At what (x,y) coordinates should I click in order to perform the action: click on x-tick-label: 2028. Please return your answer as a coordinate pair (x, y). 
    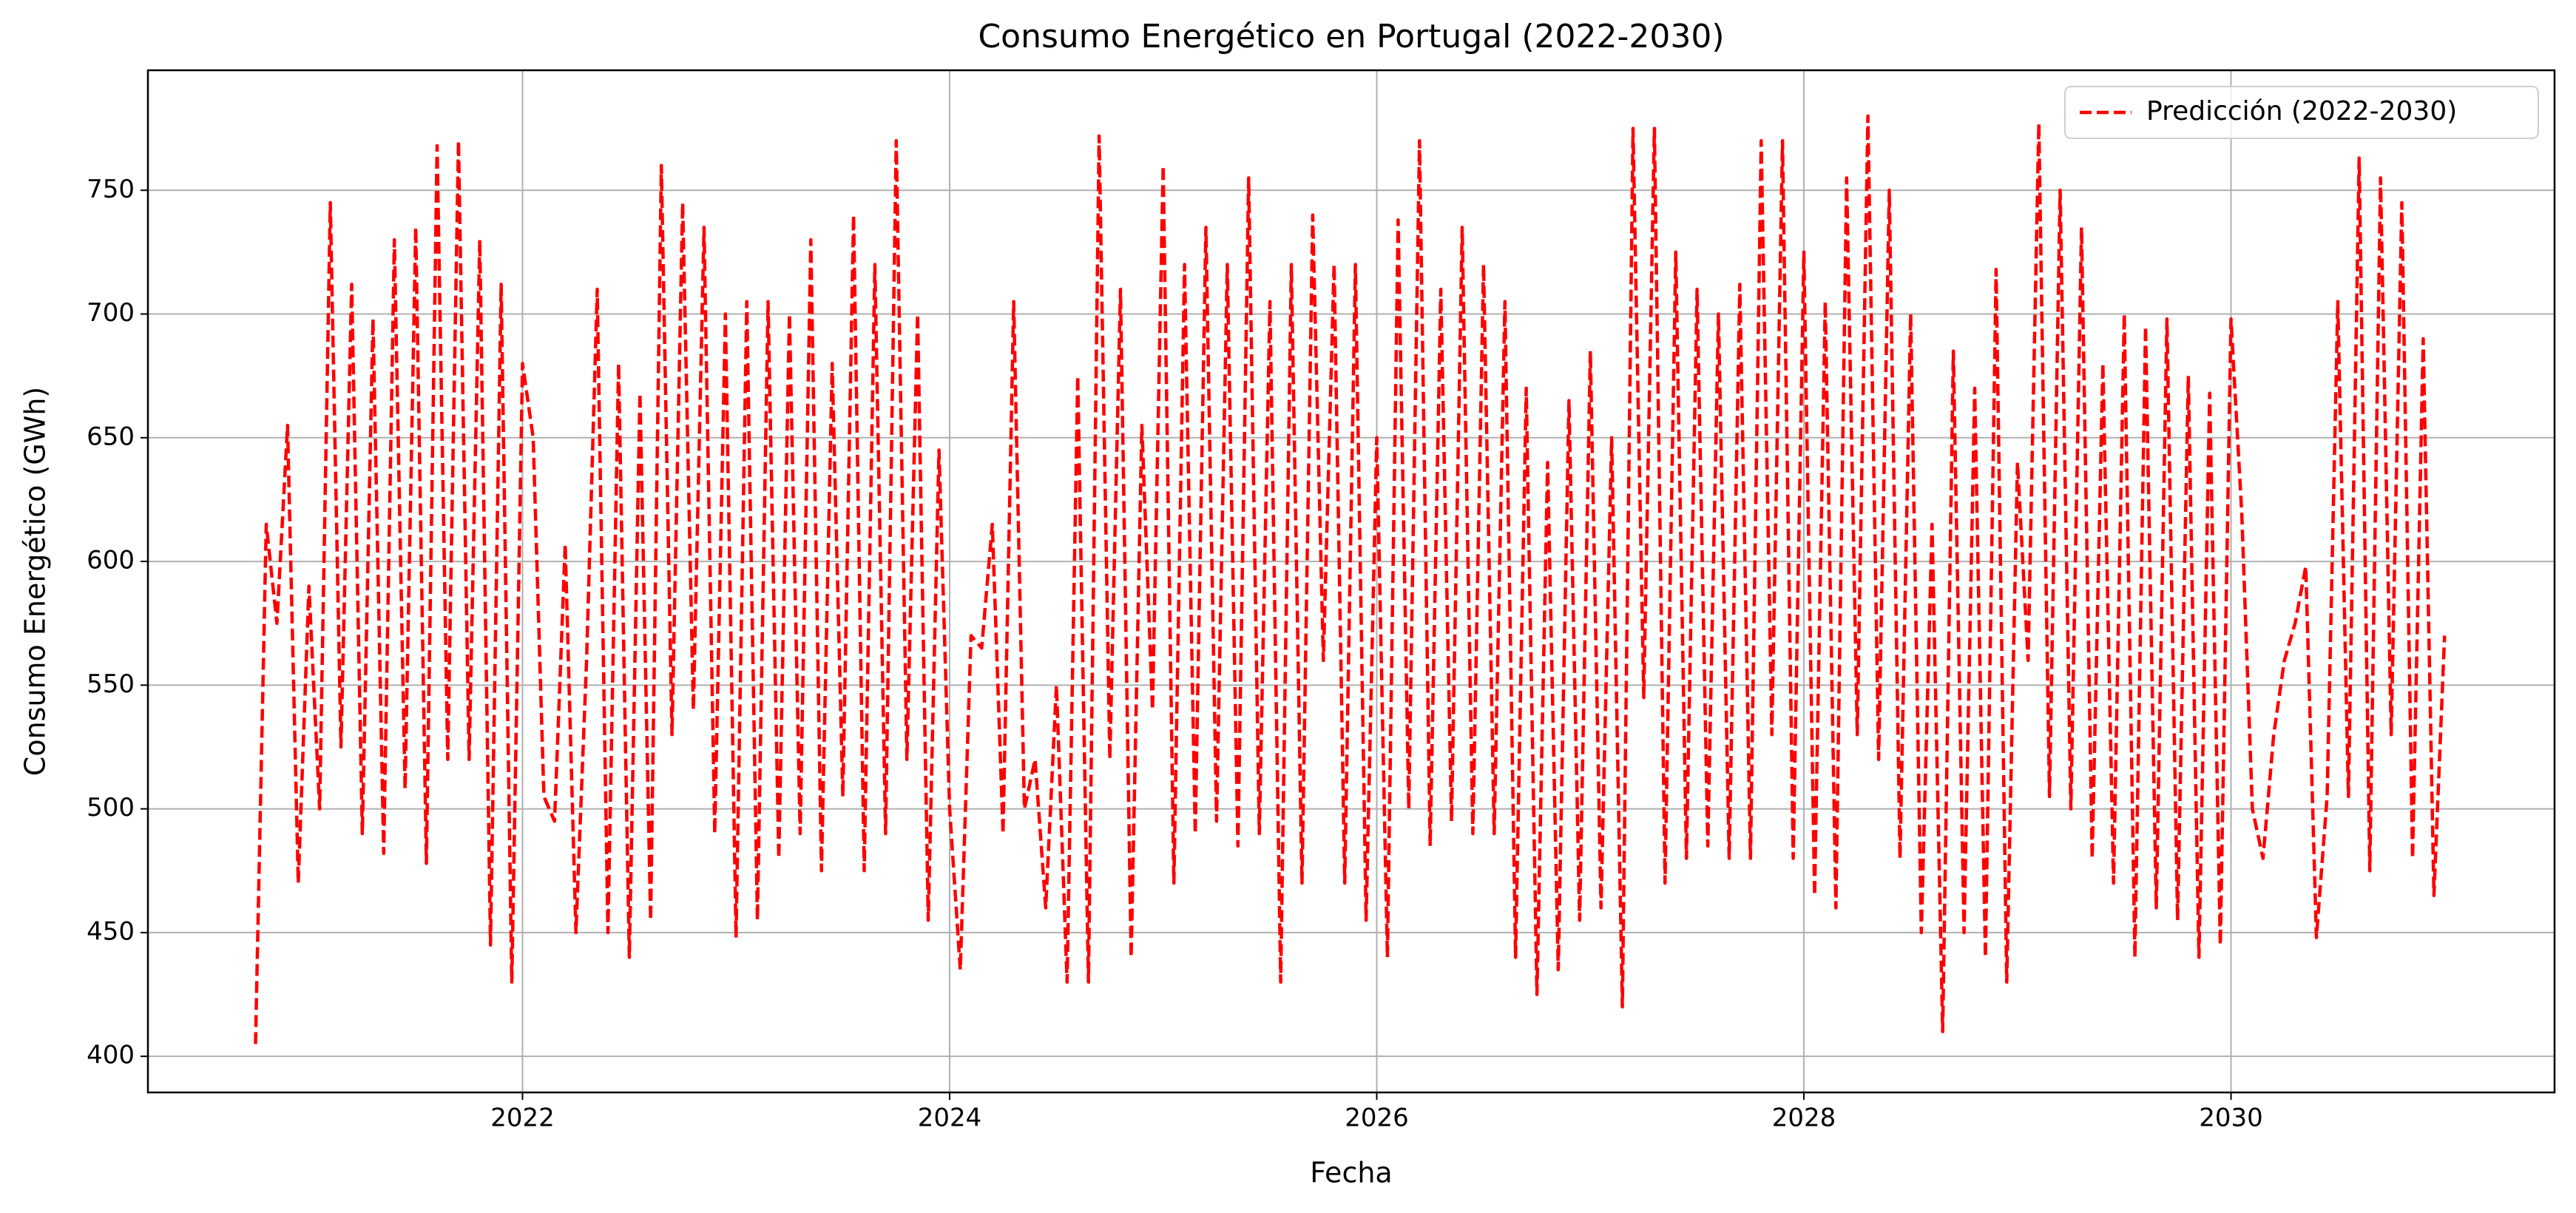
    Looking at the image, I should click on (1804, 1118).